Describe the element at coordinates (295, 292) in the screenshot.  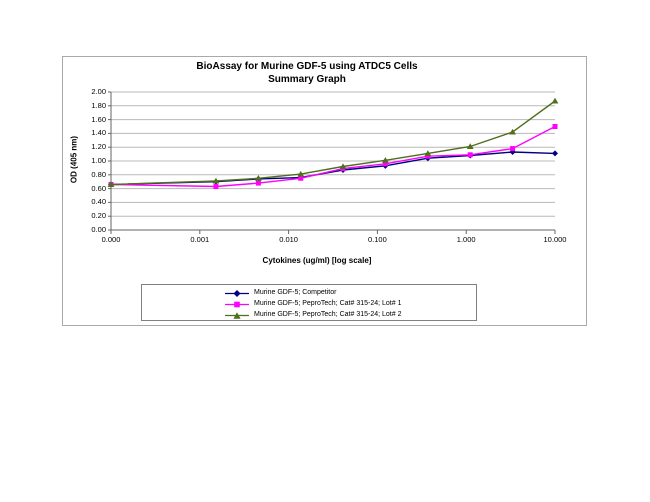
I see `legend-label: Murine GDF-5; Competitor` at that location.